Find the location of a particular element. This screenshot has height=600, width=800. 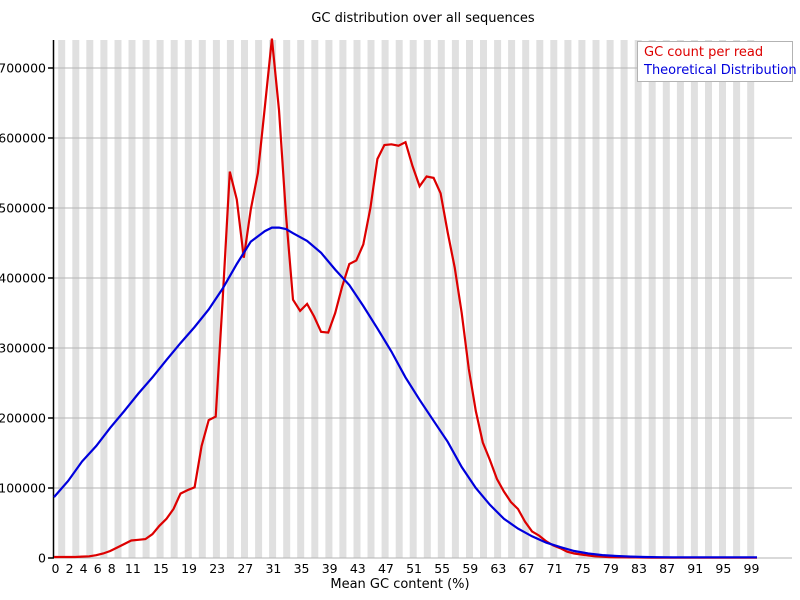

x-tick-label: 47 is located at coordinates (386, 568).